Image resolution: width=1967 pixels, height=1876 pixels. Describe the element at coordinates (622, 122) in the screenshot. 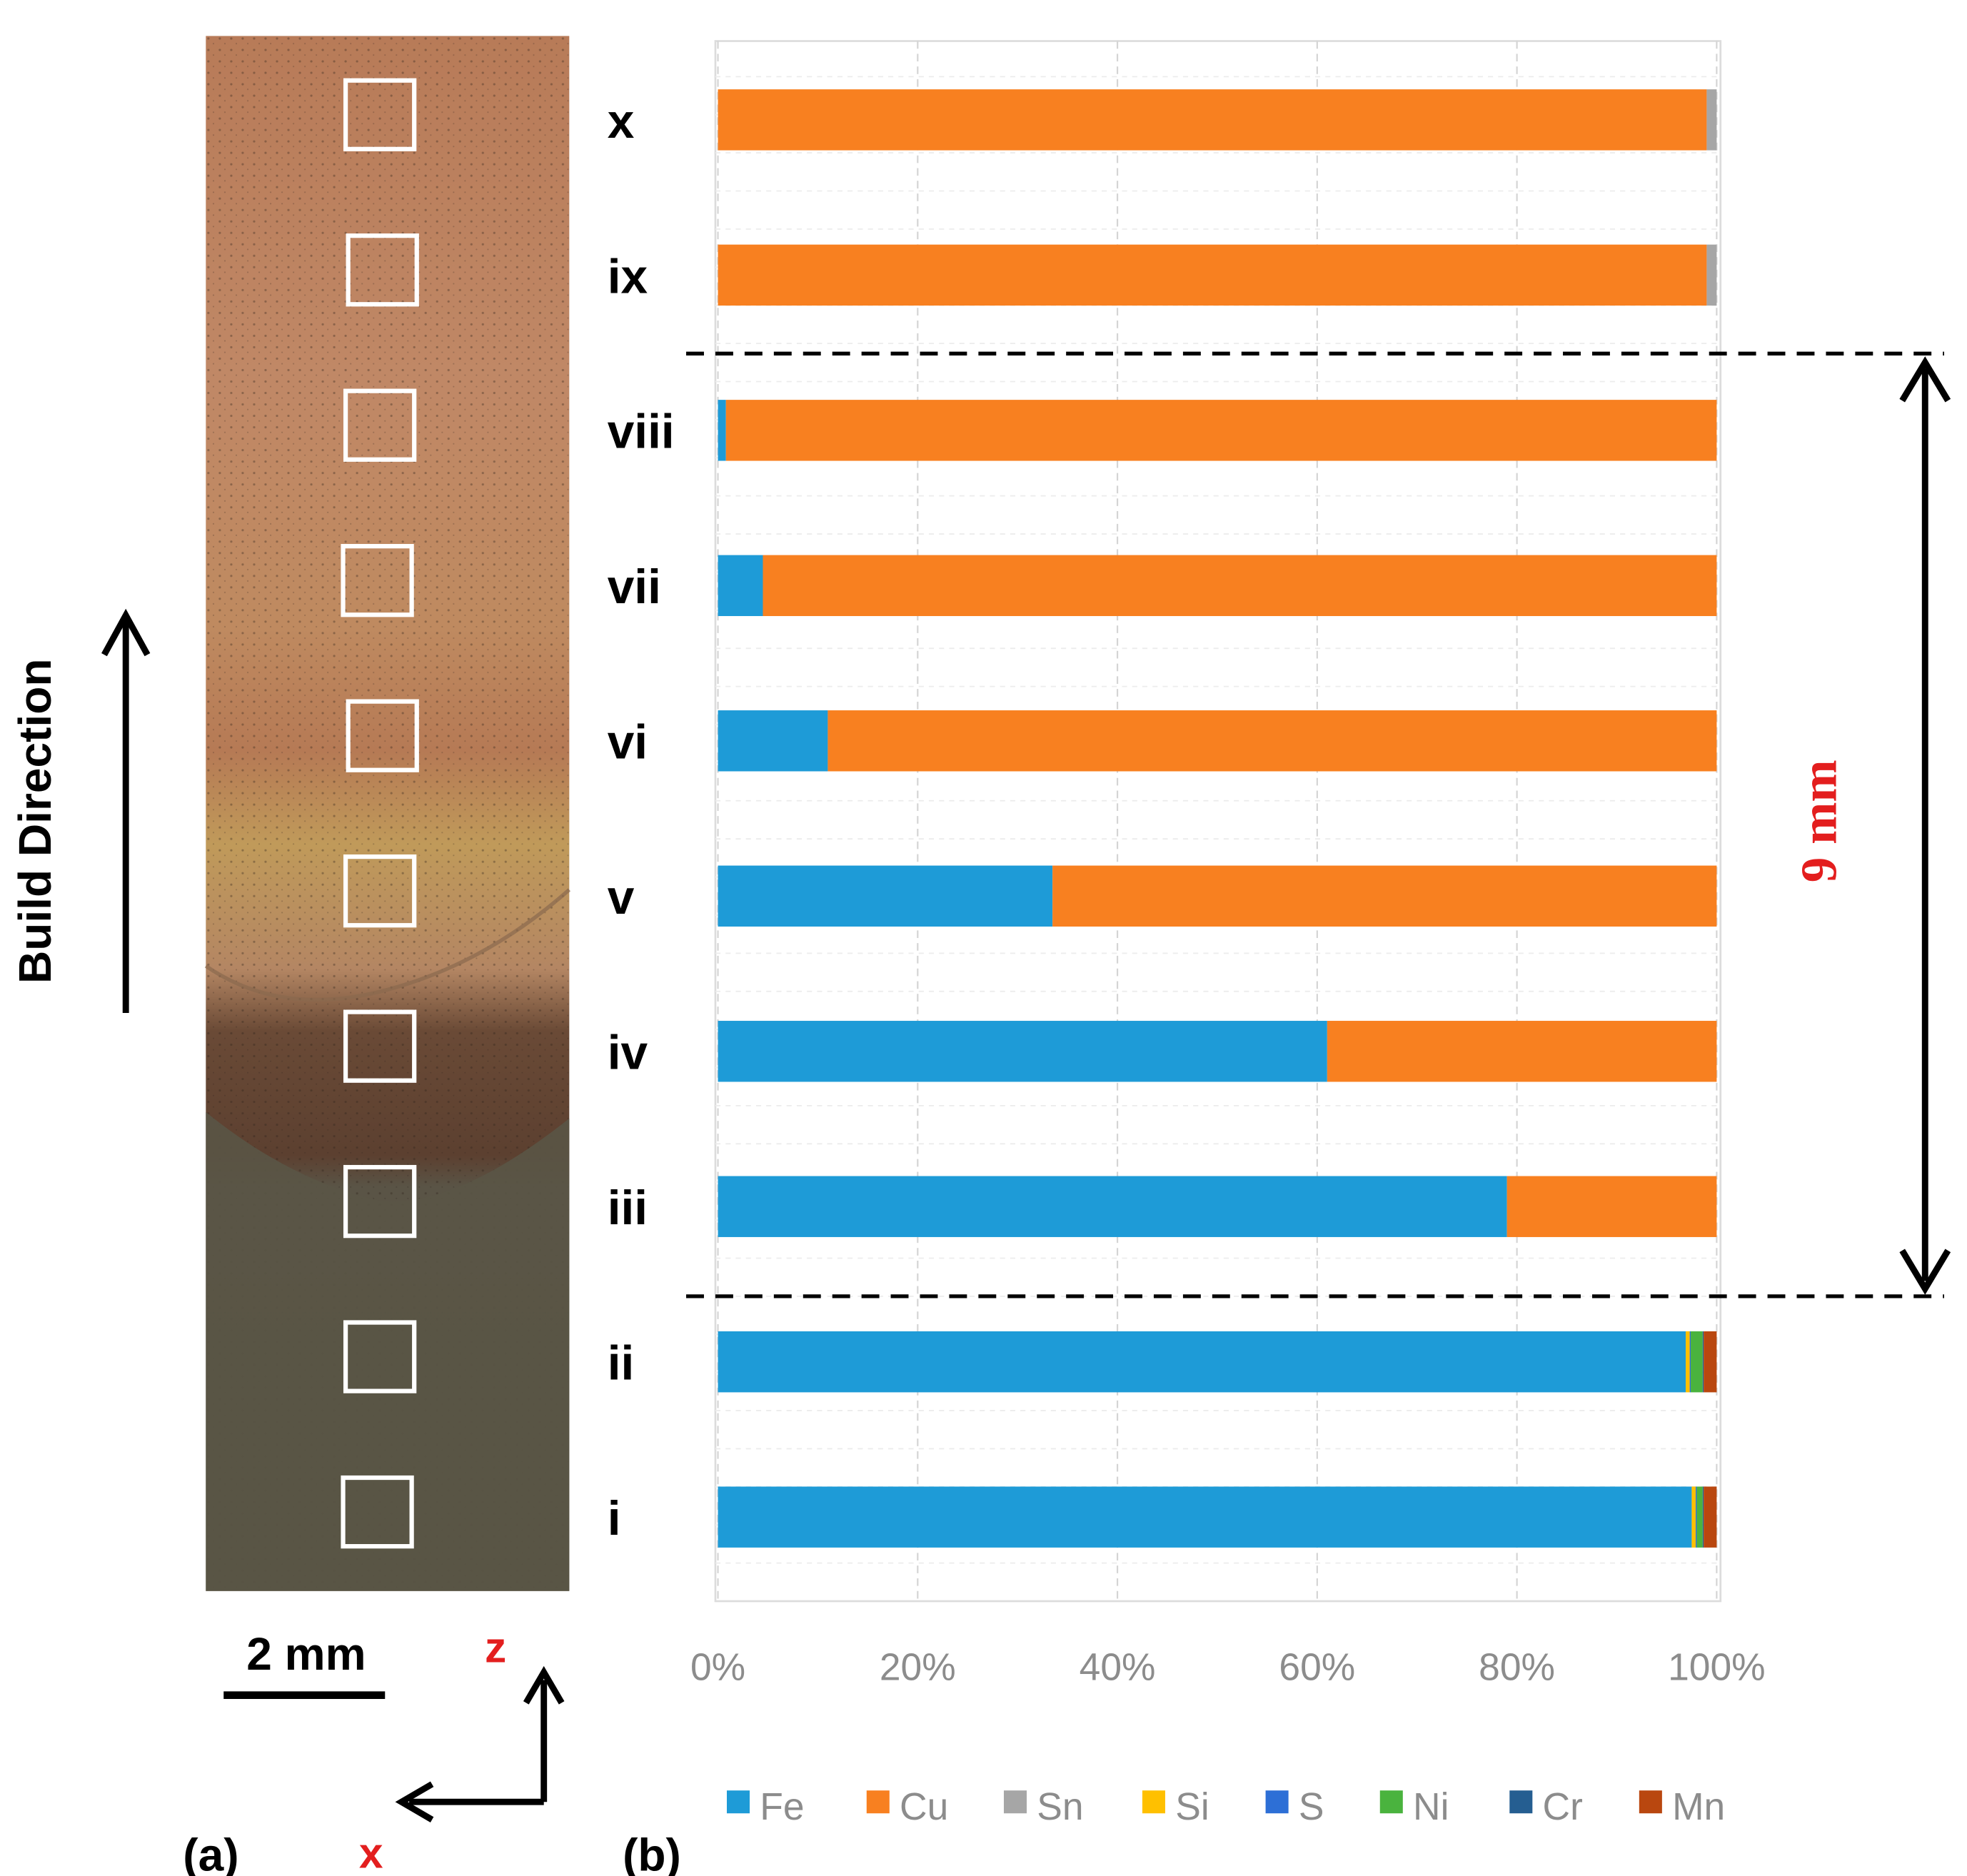

I see `category-label-x: x` at that location.